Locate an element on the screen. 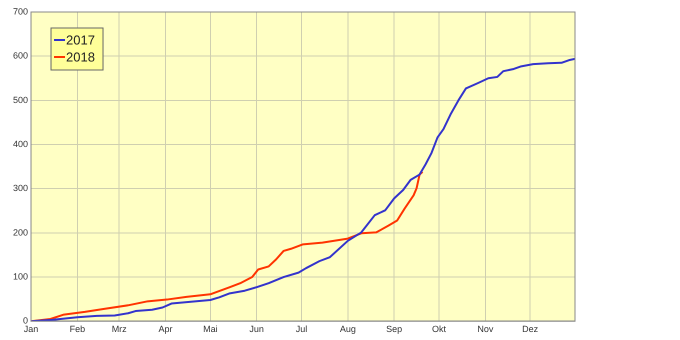 Image resolution: width=680 pixels, height=340 pixels. x-tick-label: Jun is located at coordinates (256, 329).